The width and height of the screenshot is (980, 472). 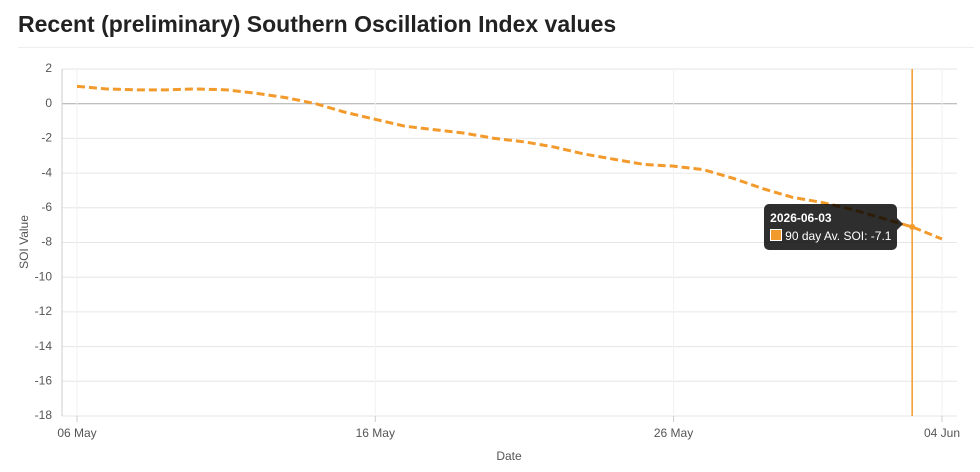 I want to click on y-tick-label: -10, so click(x=44, y=276).